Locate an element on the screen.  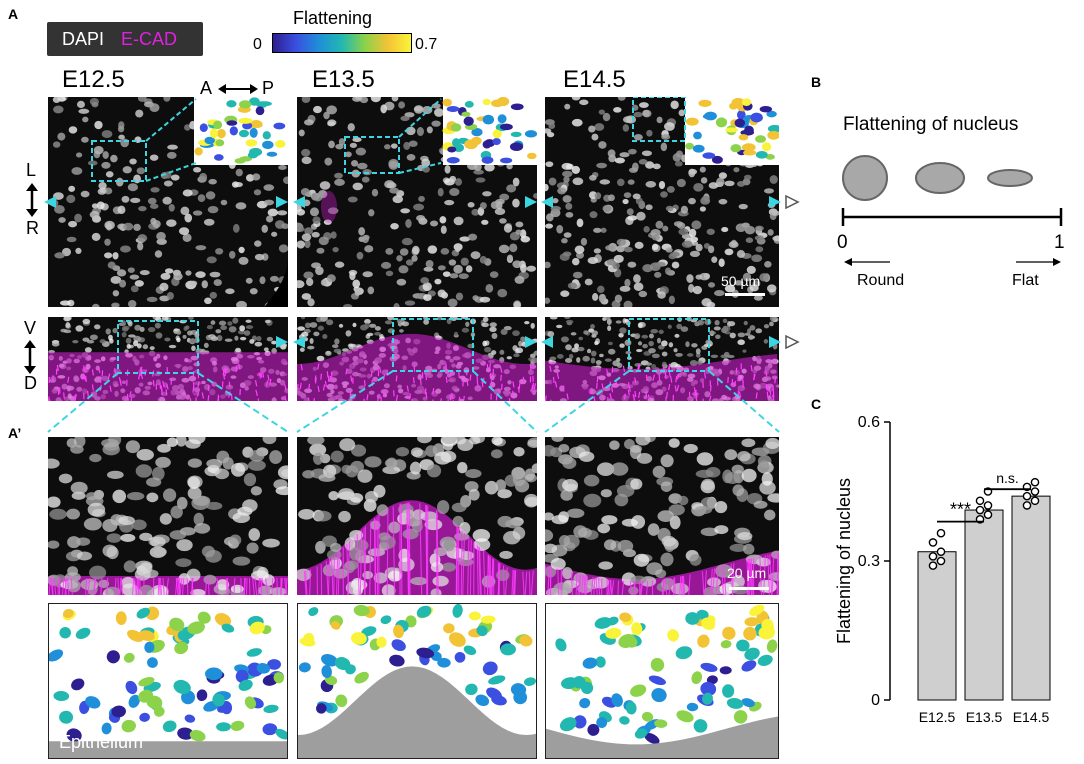
nucleus-shape-schematic is located at coordinates (952, 210).